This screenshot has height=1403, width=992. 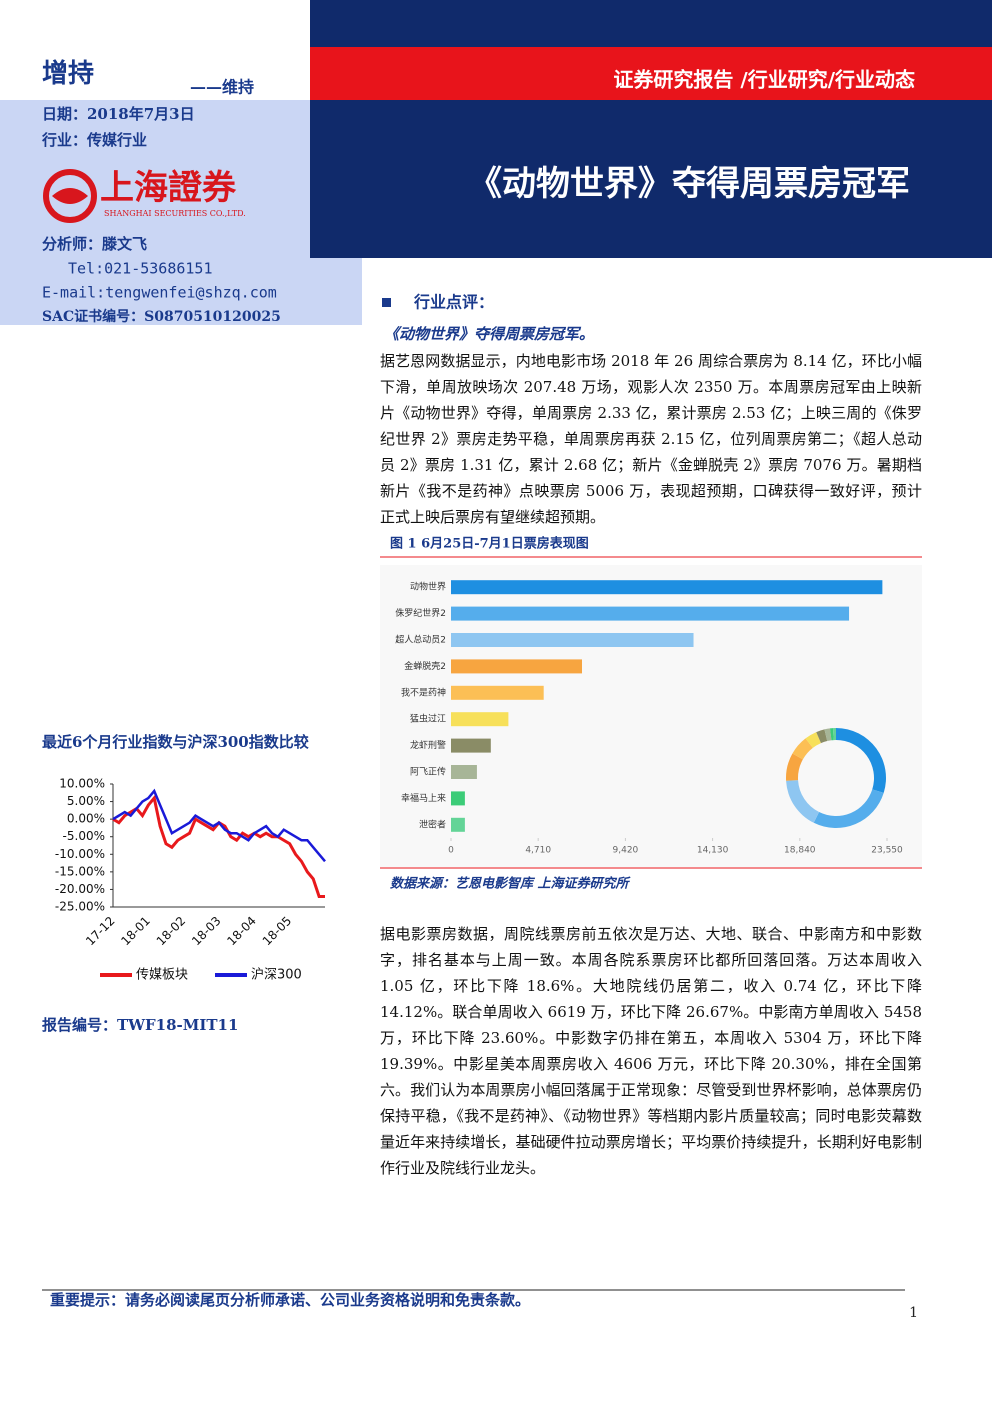 What do you see at coordinates (420, 613) in the screenshot?
I see `category-label: 侏罗纪世界2` at bounding box center [420, 613].